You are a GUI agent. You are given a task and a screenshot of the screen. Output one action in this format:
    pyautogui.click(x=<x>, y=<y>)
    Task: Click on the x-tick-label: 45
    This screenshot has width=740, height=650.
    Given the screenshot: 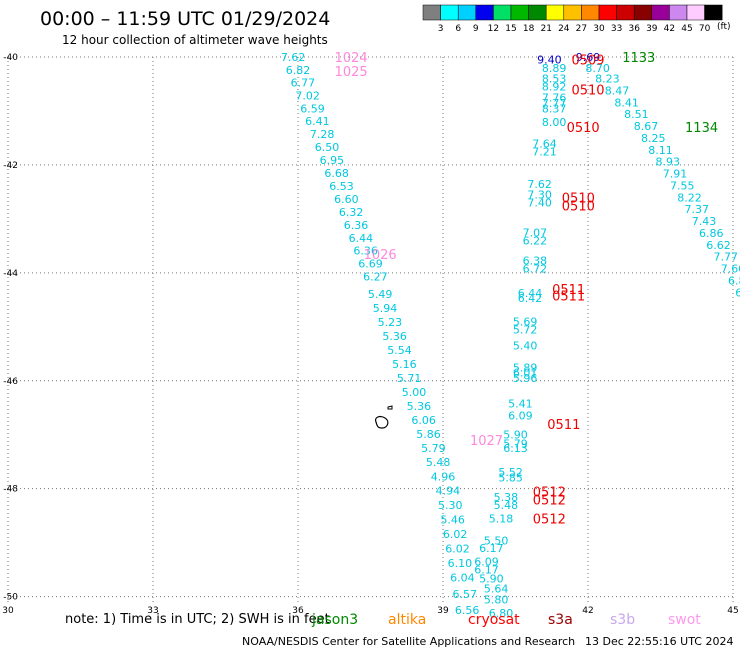 What is the action you would take?
    pyautogui.click(x=732, y=611)
    